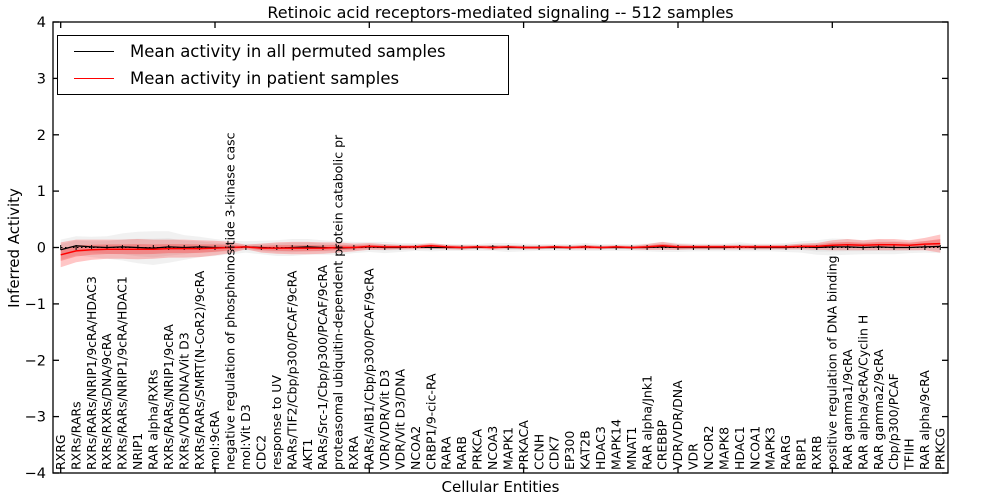  What do you see at coordinates (893, 421) in the screenshot?
I see `x-tick-label: Cbp/p300/PCAF` at bounding box center [893, 421].